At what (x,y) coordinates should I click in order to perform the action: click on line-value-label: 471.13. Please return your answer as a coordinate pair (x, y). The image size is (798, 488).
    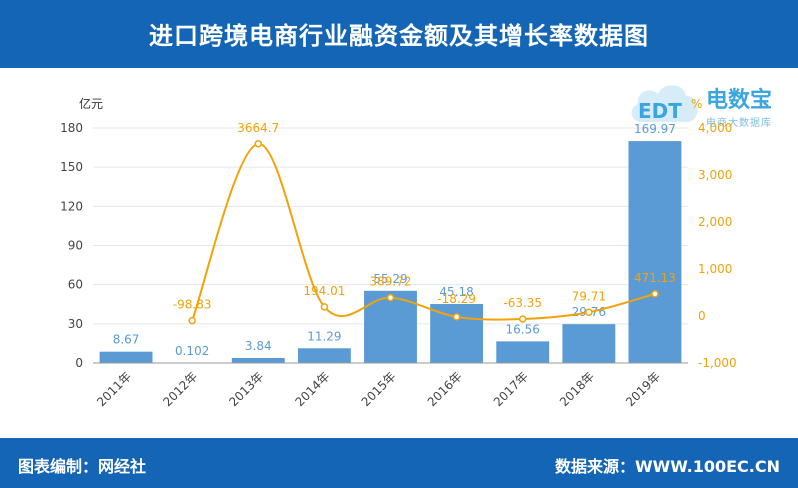
    Looking at the image, I should click on (655, 278).